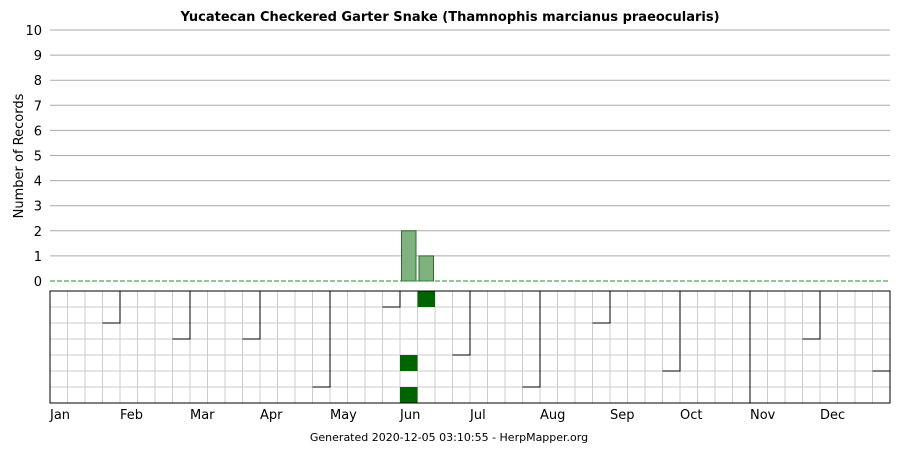  I want to click on y-tick-label: 1, so click(38, 257).